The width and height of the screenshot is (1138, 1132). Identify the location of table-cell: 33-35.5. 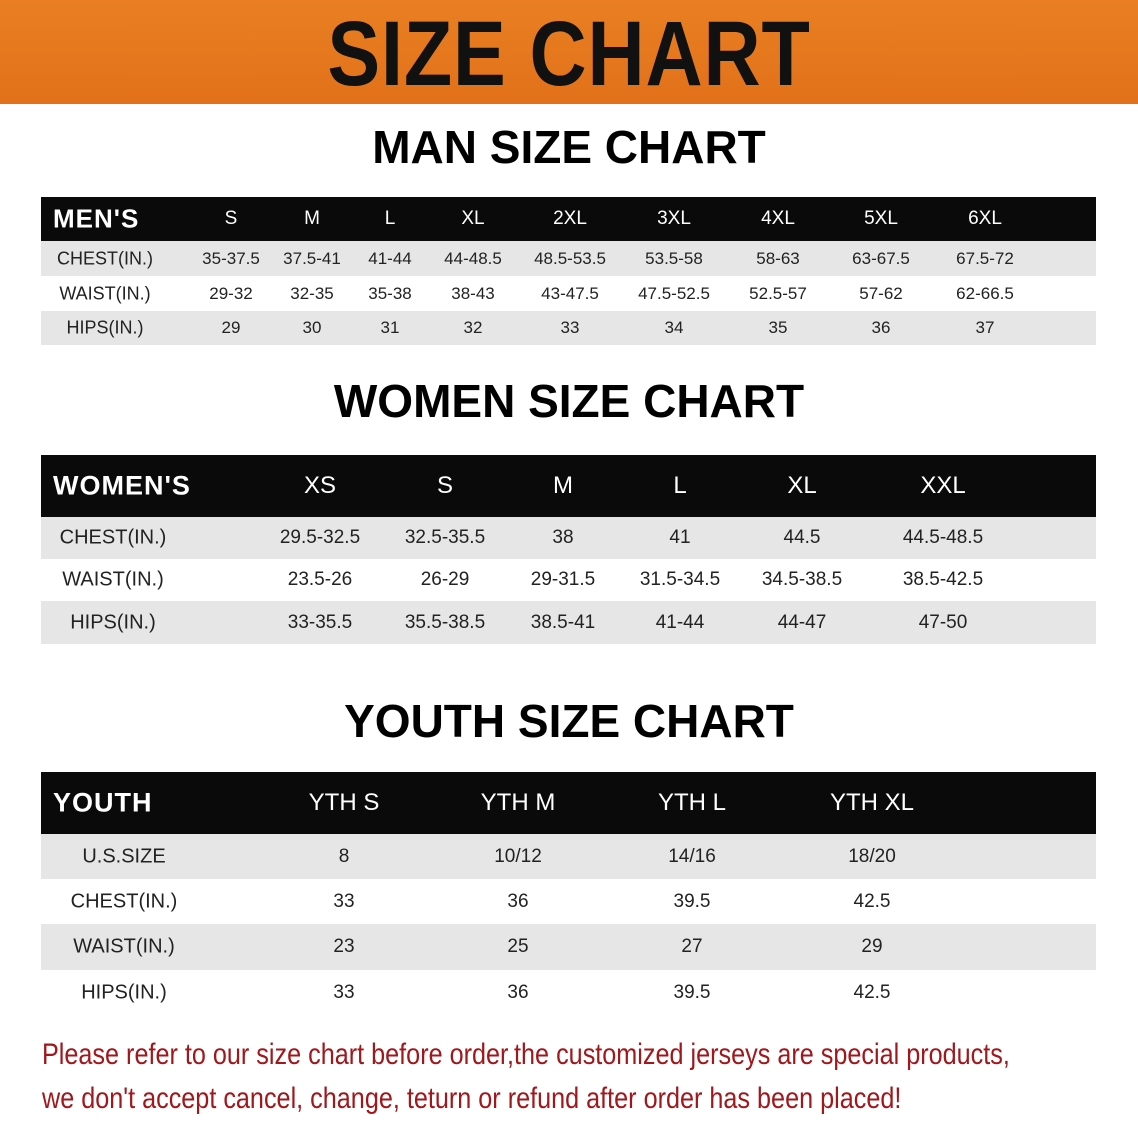
(320, 622).